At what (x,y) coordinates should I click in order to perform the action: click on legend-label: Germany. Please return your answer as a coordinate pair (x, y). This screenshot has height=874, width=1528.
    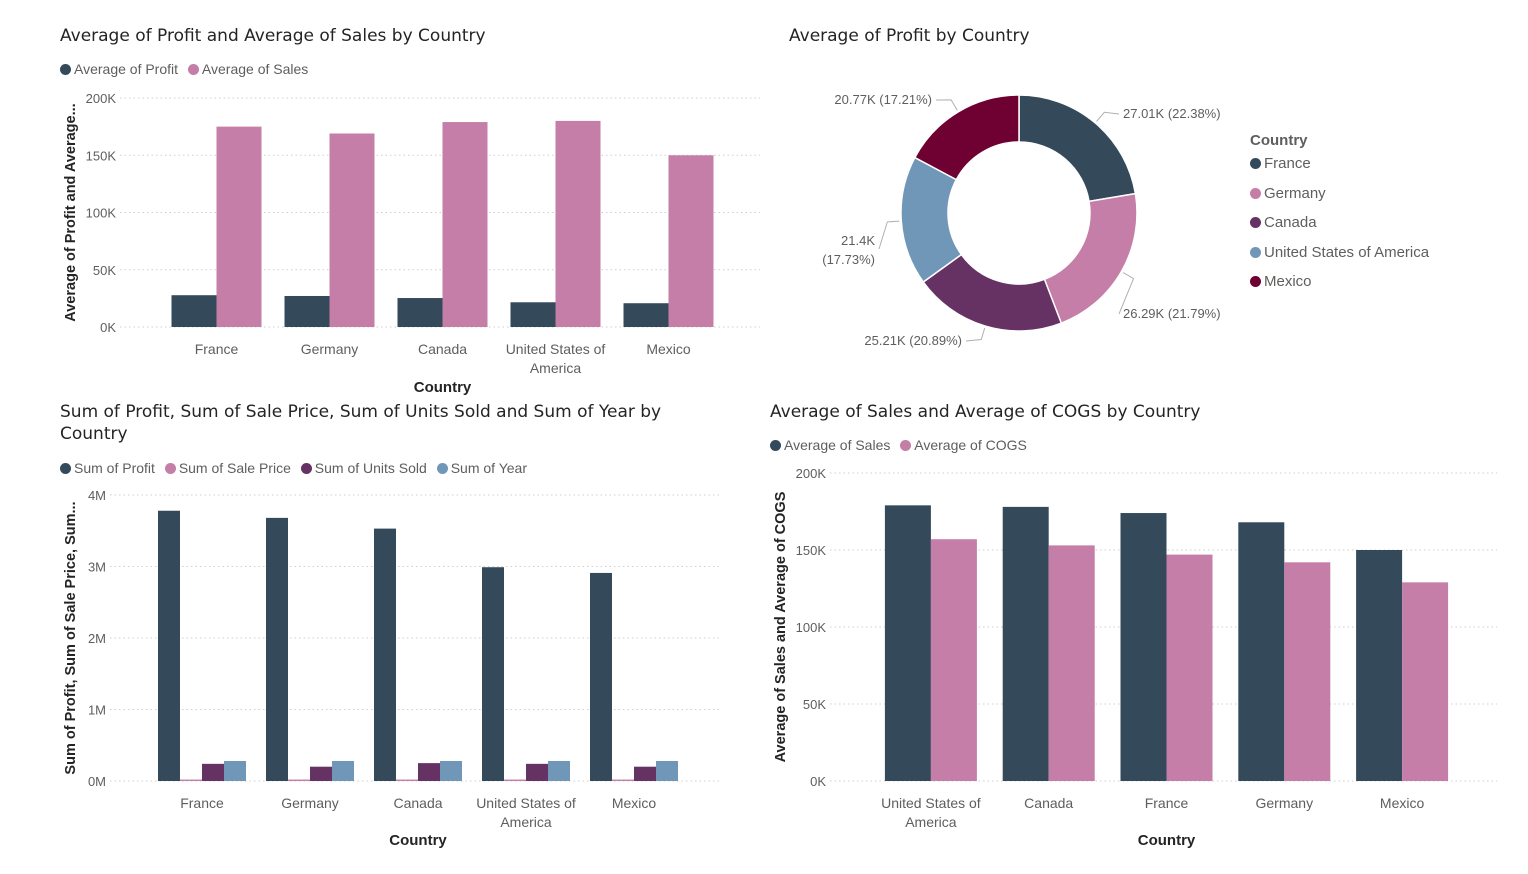
    Looking at the image, I should click on (1295, 193).